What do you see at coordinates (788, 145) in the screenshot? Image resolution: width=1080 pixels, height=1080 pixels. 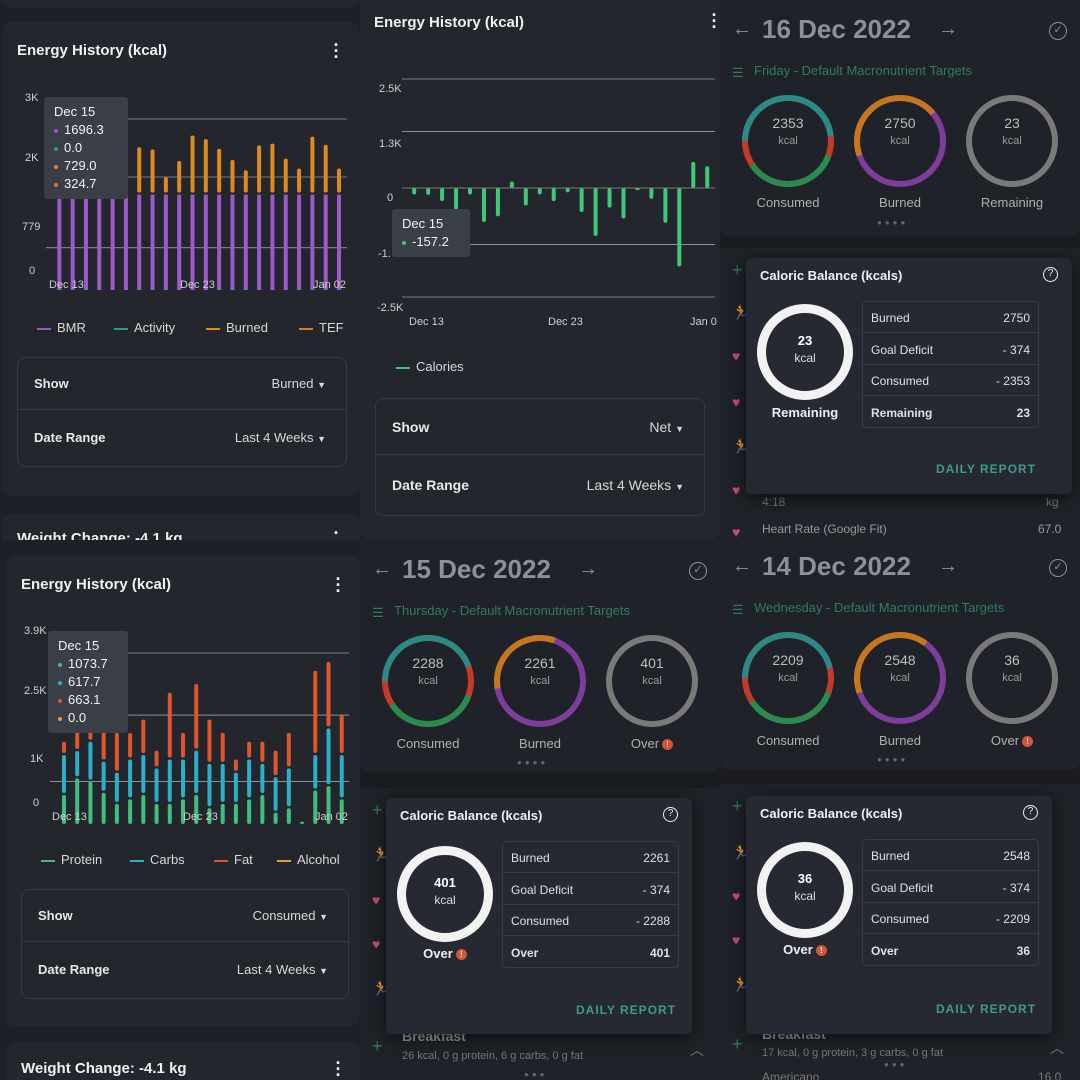 I see `consumed-ring: 2353 kcal` at bounding box center [788, 145].